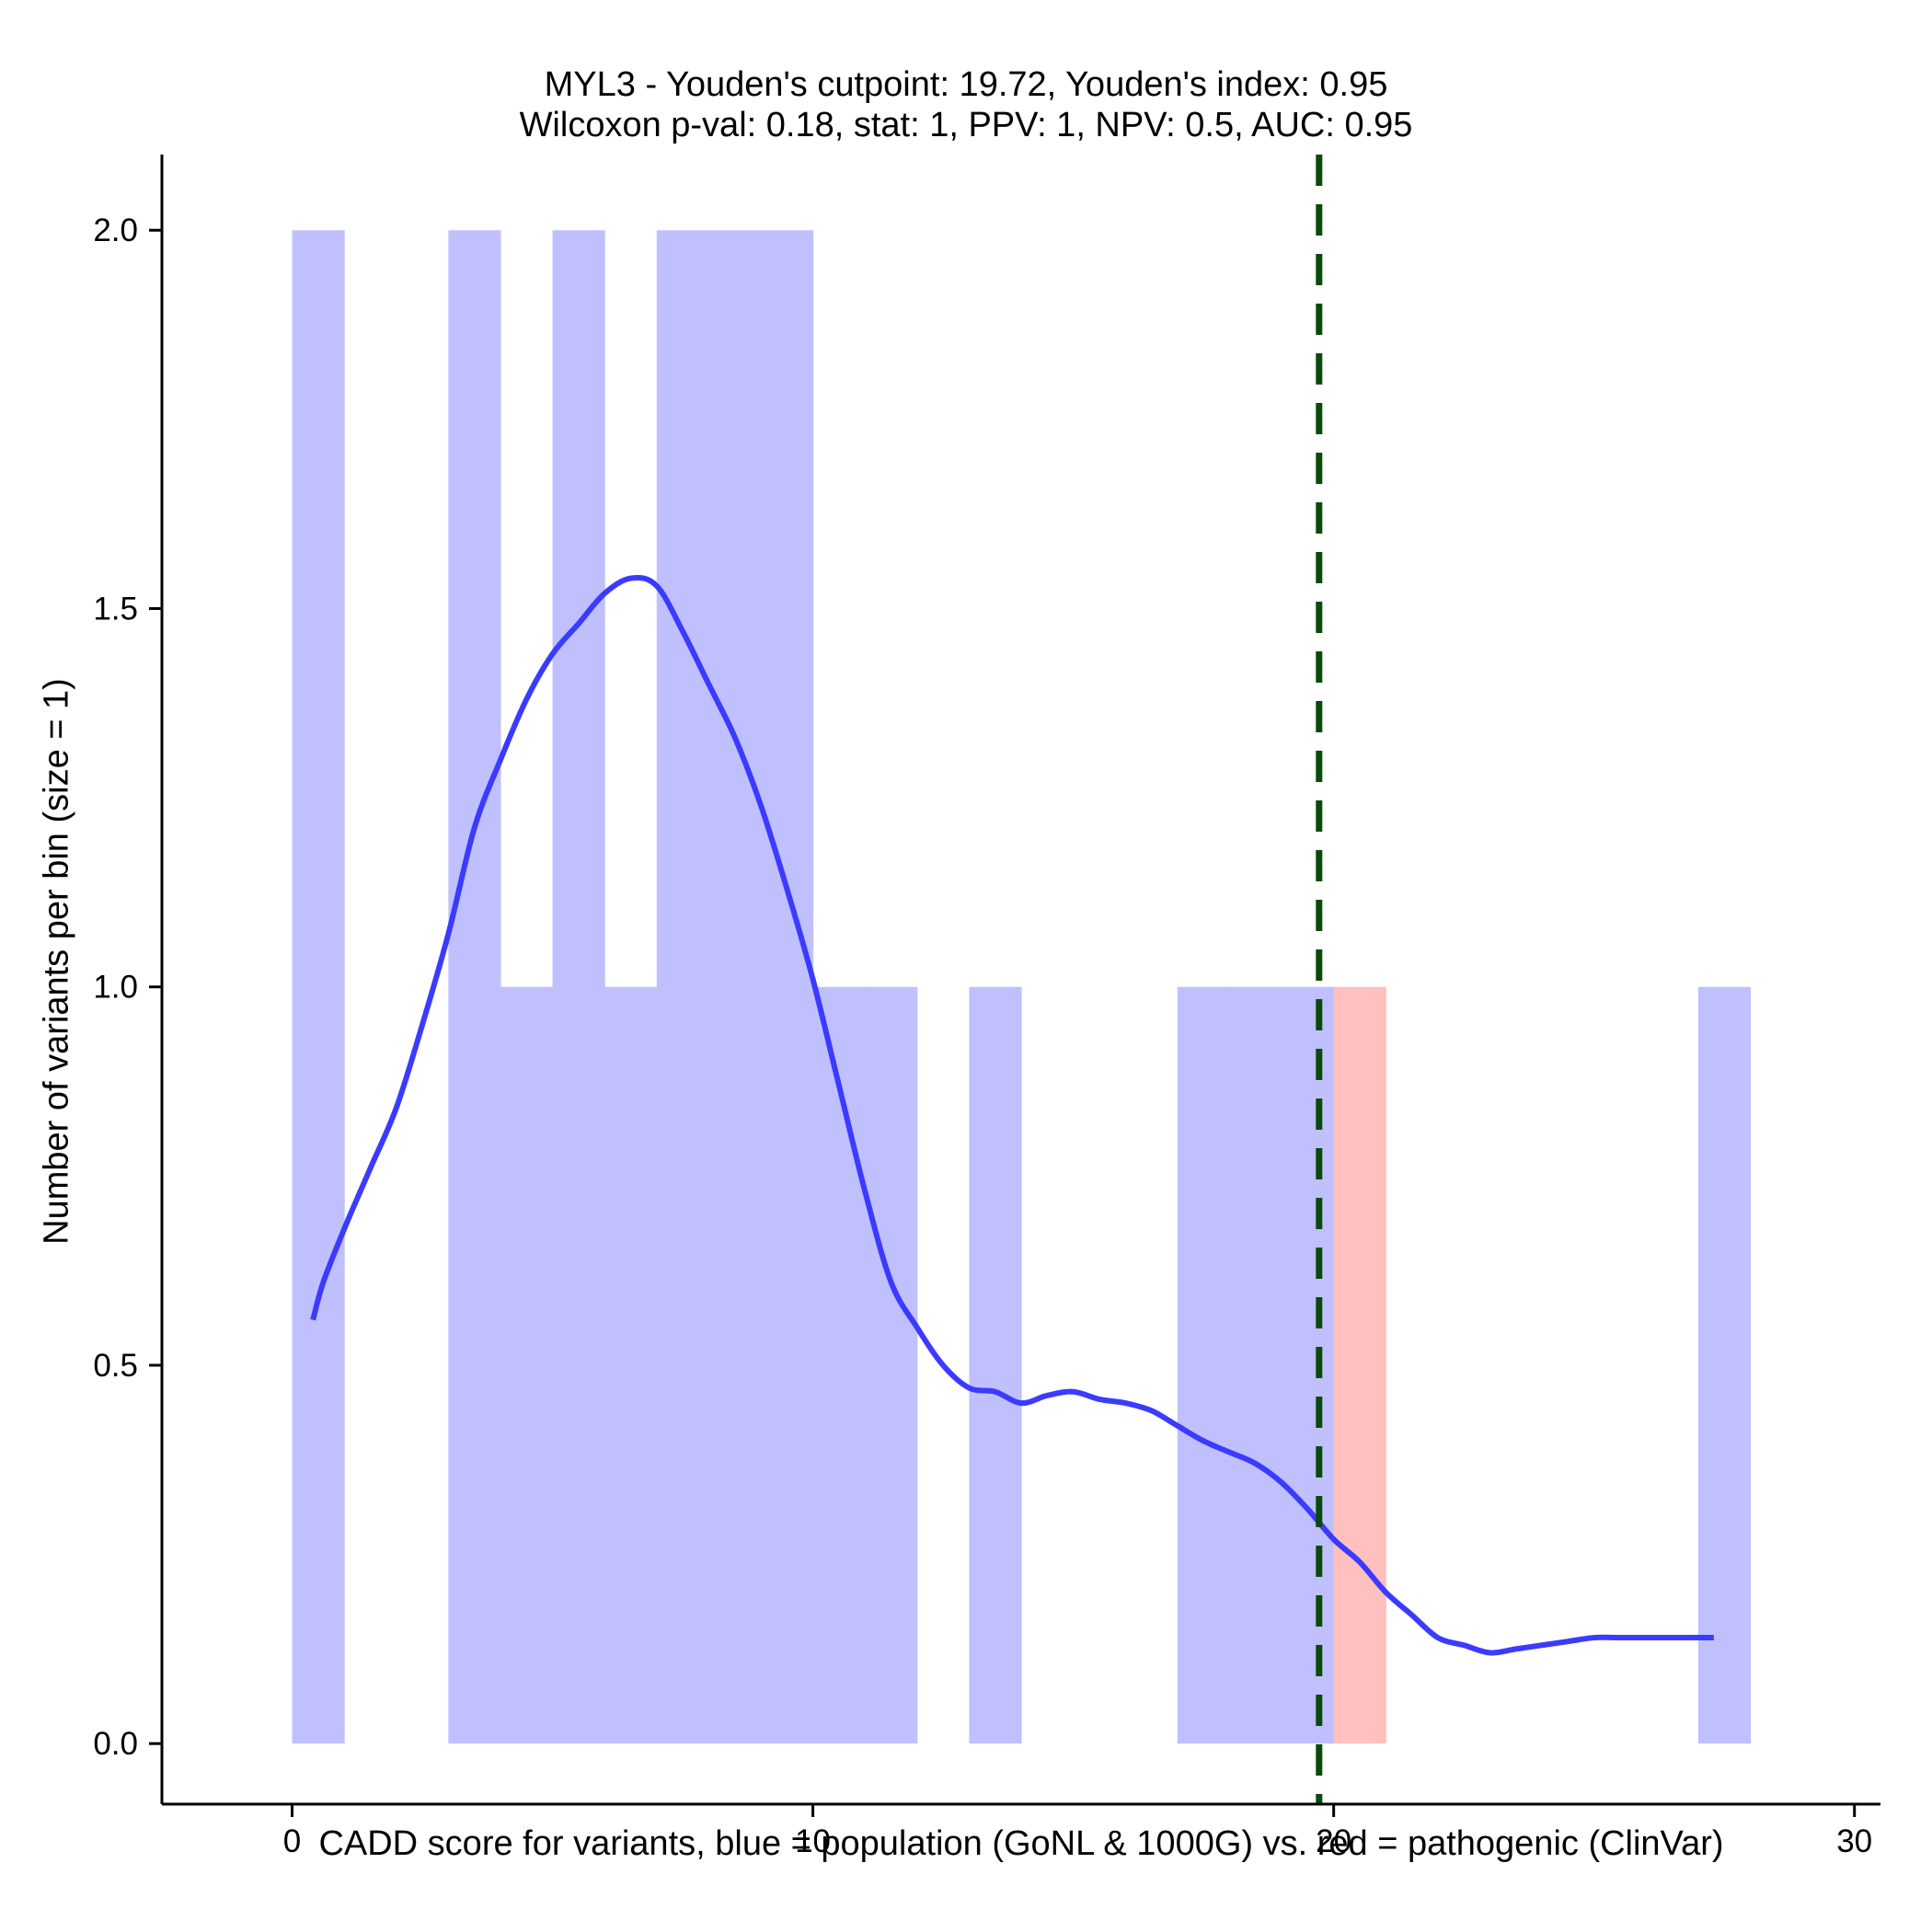  Describe the element at coordinates (56, 961) in the screenshot. I see `y-axis-label: Number of variants per bin (size = 1)` at that location.